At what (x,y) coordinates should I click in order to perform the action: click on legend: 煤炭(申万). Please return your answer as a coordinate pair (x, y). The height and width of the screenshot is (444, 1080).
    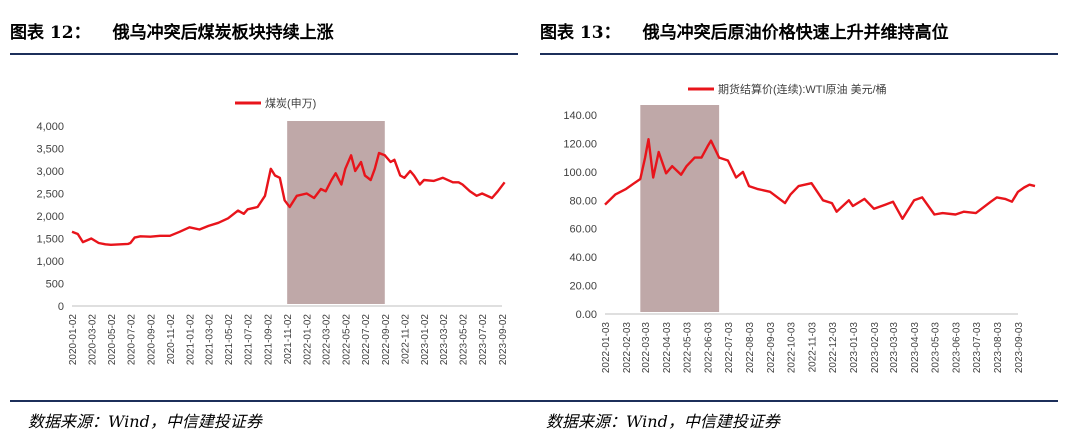
    Looking at the image, I should click on (275, 103).